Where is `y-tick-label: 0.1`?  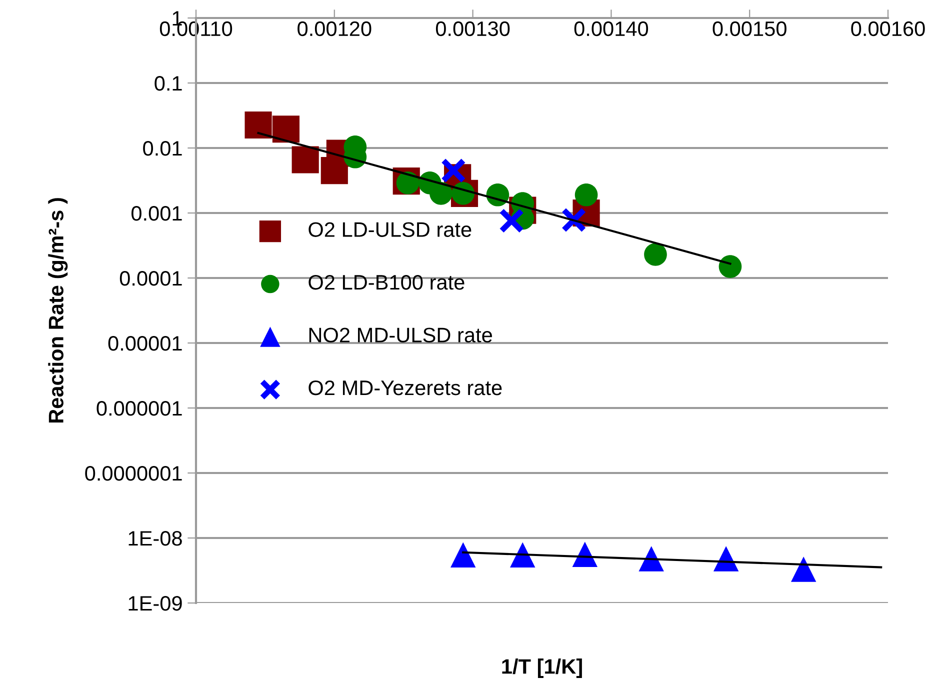 y-tick-label: 0.1 is located at coordinates (168, 83).